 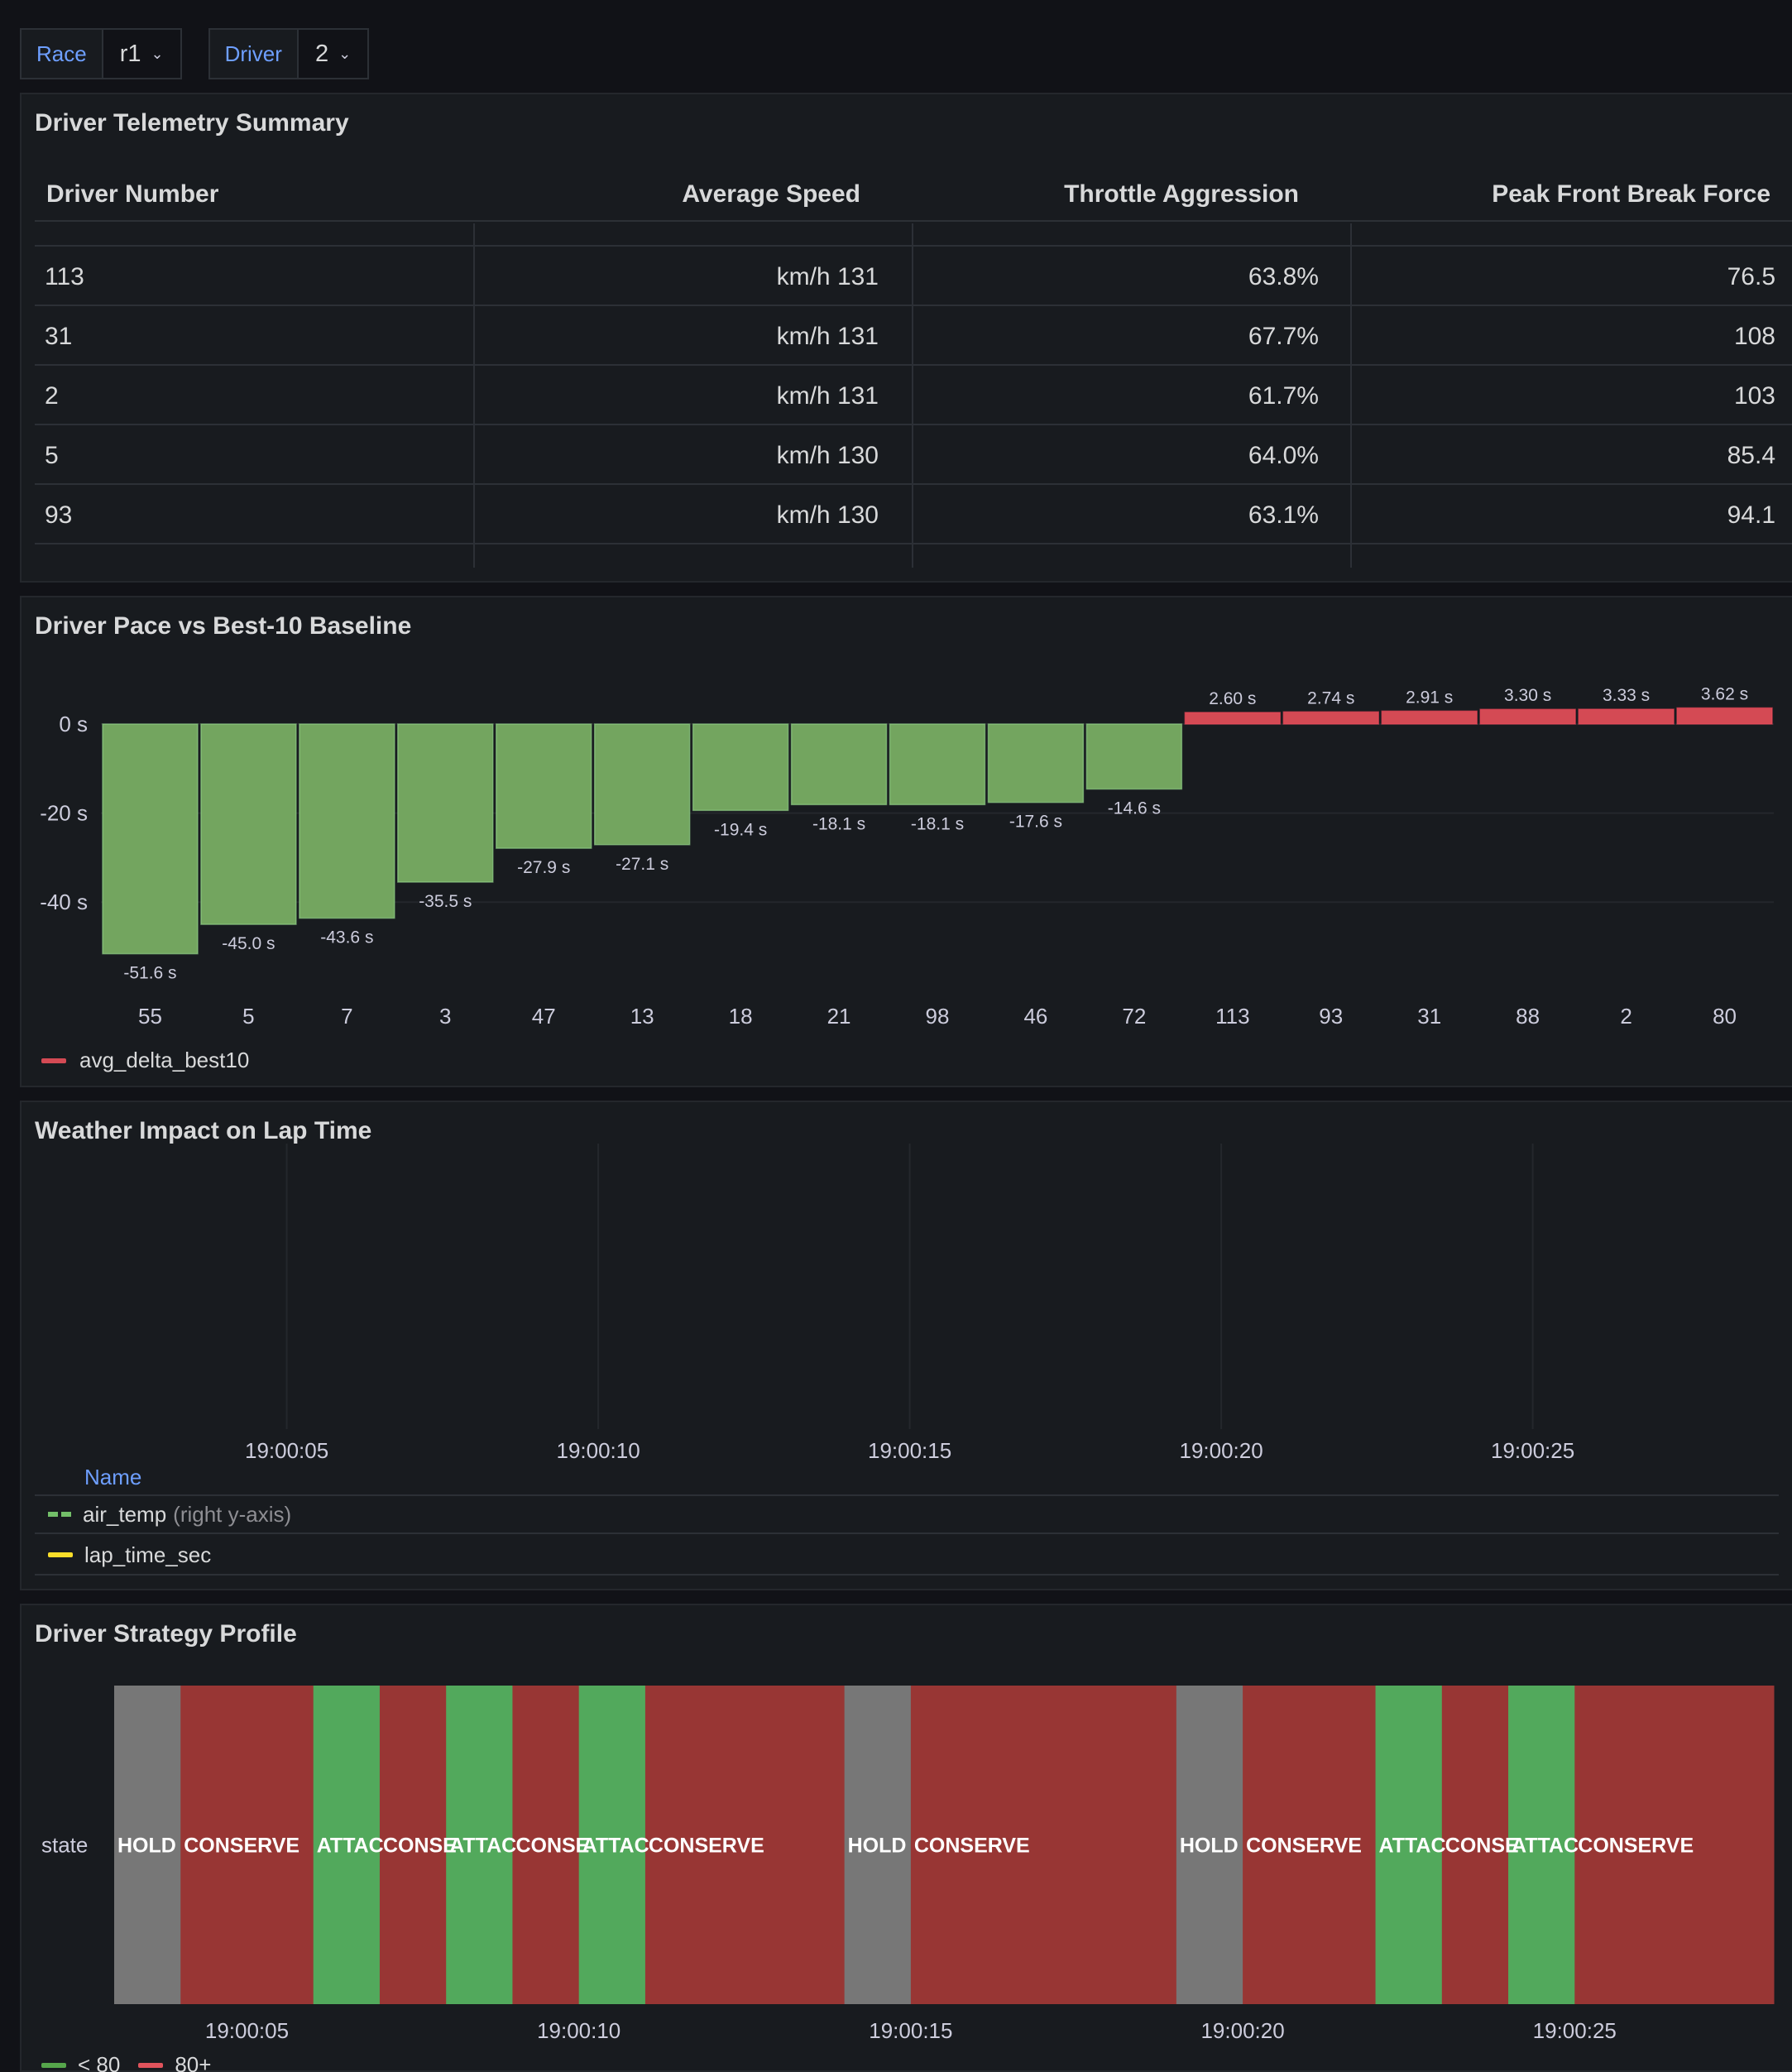 I want to click on legend-label: 80+, so click(x=193, y=2062).